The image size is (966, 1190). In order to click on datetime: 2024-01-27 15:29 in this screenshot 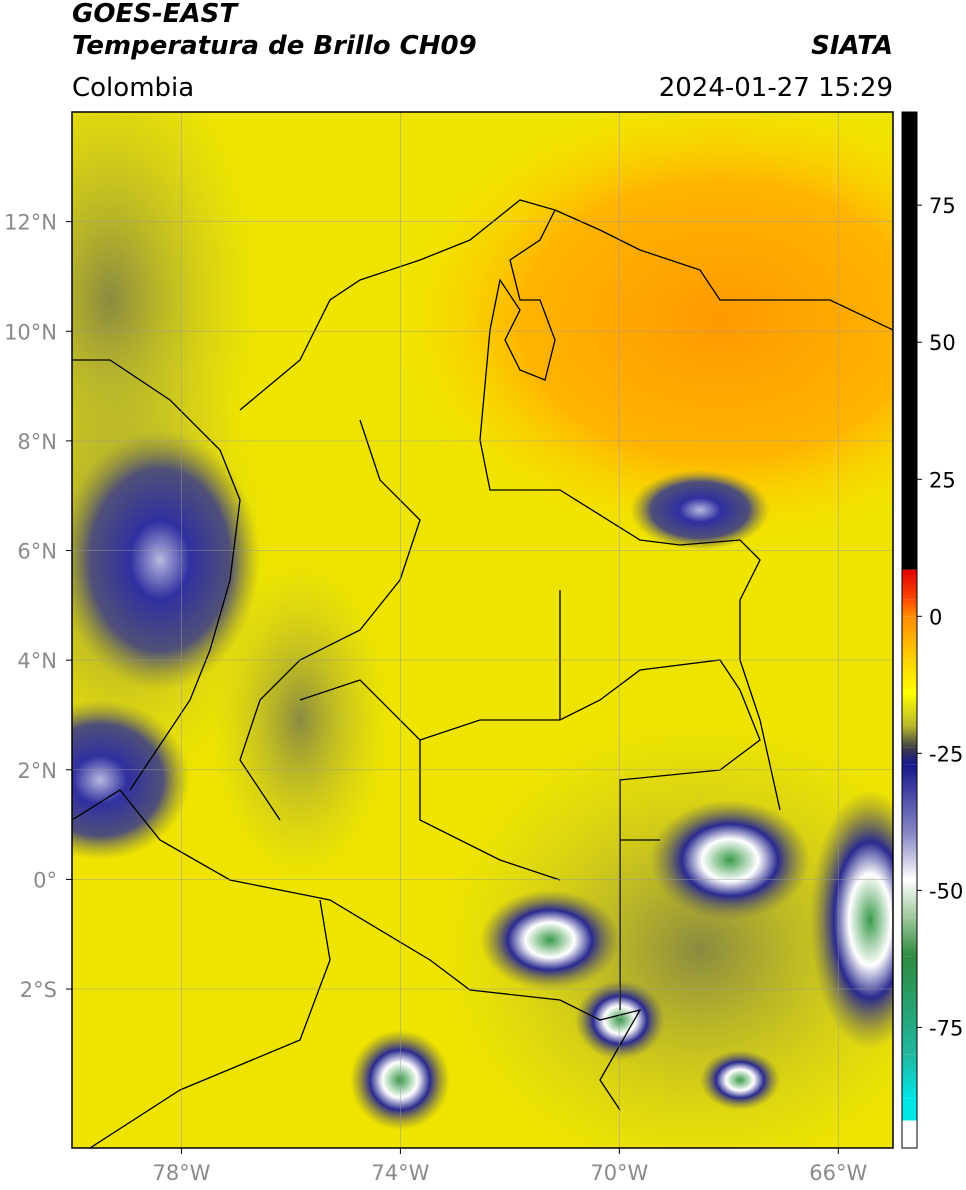, I will do `click(776, 88)`.